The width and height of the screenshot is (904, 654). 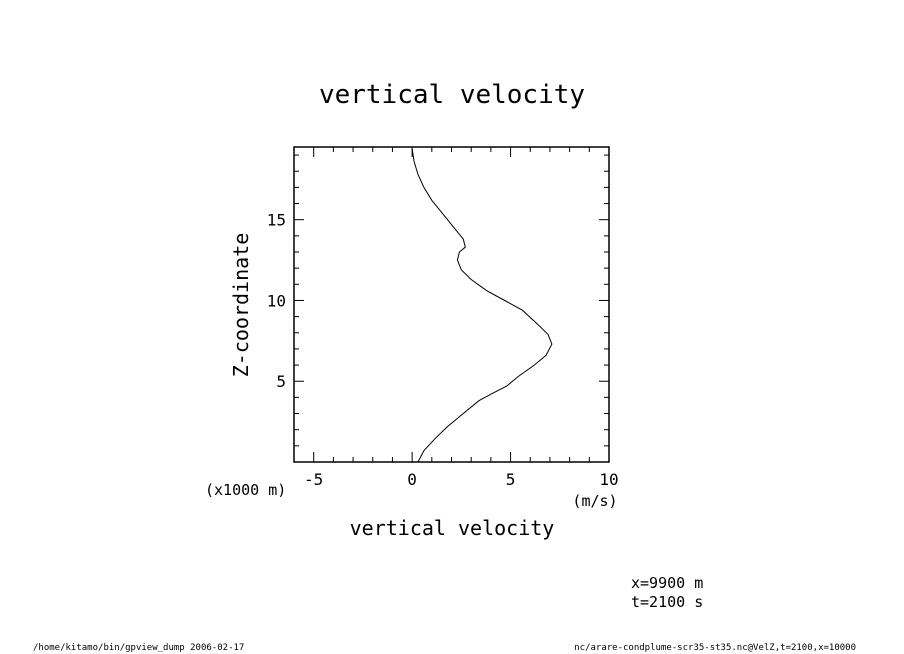 I want to click on x-axis-unit: (m/s), so click(x=594, y=501).